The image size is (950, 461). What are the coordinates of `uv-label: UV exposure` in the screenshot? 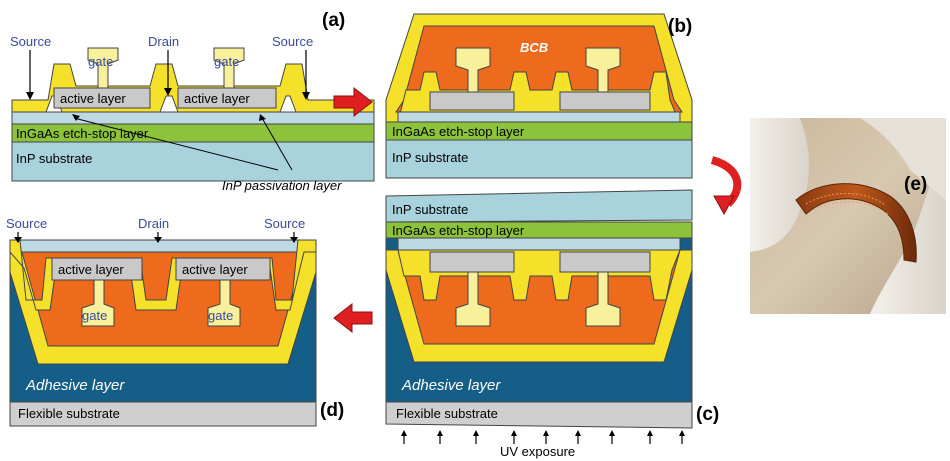 It's located at (537, 451).